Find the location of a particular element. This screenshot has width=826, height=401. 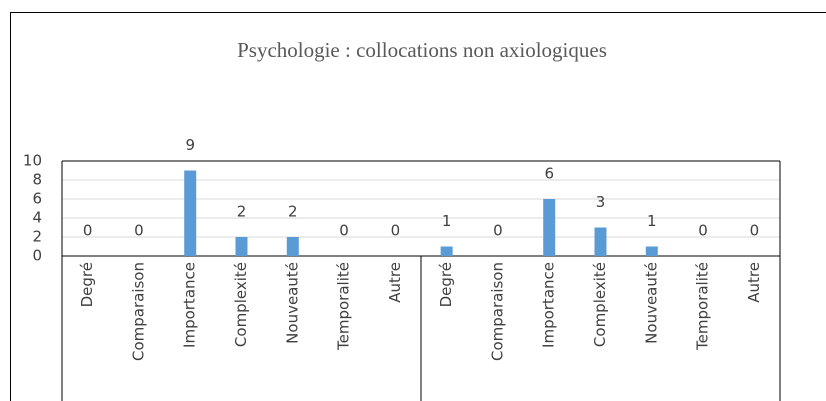

data-label: 9 is located at coordinates (190, 145).